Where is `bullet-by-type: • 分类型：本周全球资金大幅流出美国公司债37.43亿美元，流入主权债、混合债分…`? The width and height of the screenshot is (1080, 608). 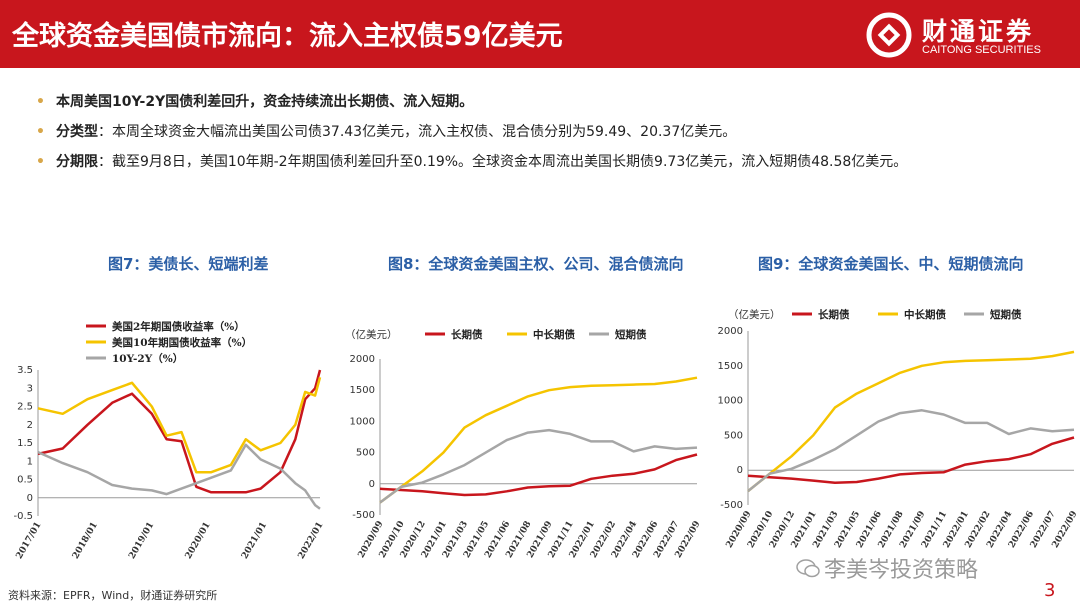 bullet-by-type: • 分类型：本周全球资金大幅流出美国公司债37.43亿美元，流入主权债、混合债分… is located at coordinates (551, 135).